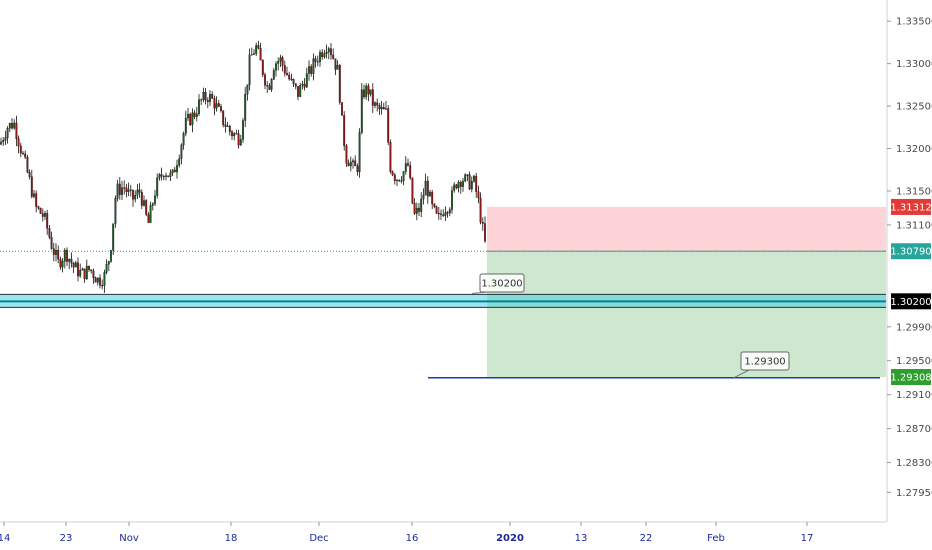 The image size is (932, 550). I want to click on price-tick-label: 1.31100, so click(914, 225).